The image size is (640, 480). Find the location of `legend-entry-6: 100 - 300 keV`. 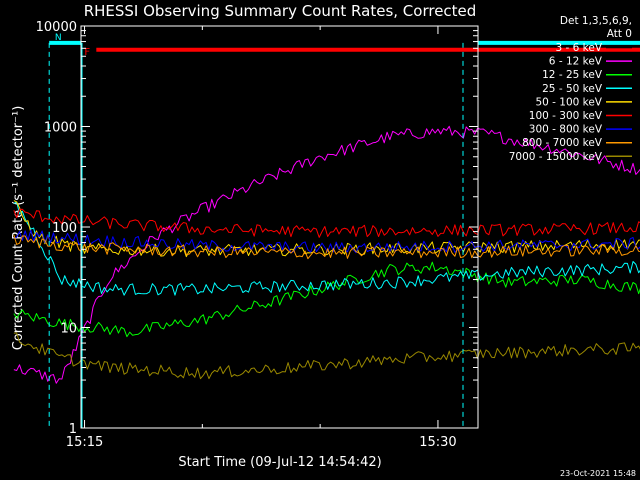

legend-entry-6: 100 - 300 keV is located at coordinates (566, 116).